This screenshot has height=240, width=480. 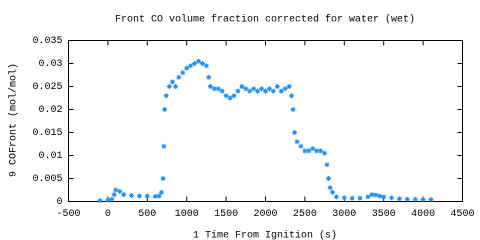 What do you see at coordinates (50, 64) in the screenshot?
I see `y-tick-label: 0.03` at bounding box center [50, 64].